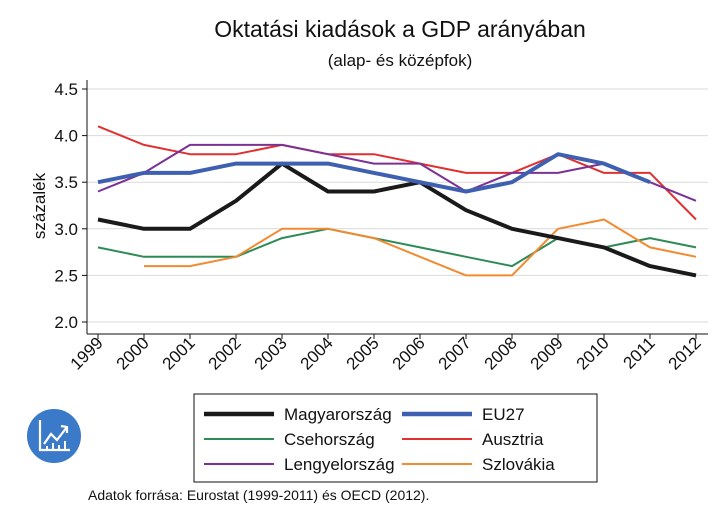 Image resolution: width=727 pixels, height=529 pixels. Describe the element at coordinates (363, 353) in the screenshot. I see `x-tick-label: 2005` at that location.